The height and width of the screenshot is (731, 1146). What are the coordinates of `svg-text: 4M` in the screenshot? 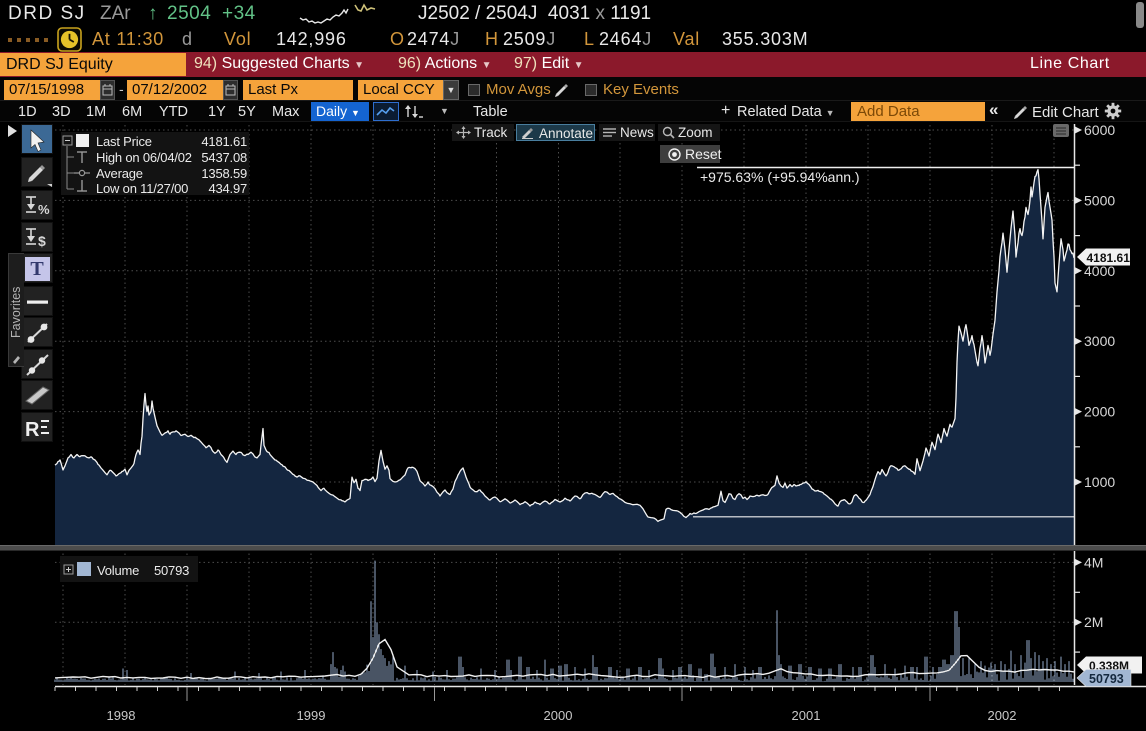 It's located at (1093, 562).